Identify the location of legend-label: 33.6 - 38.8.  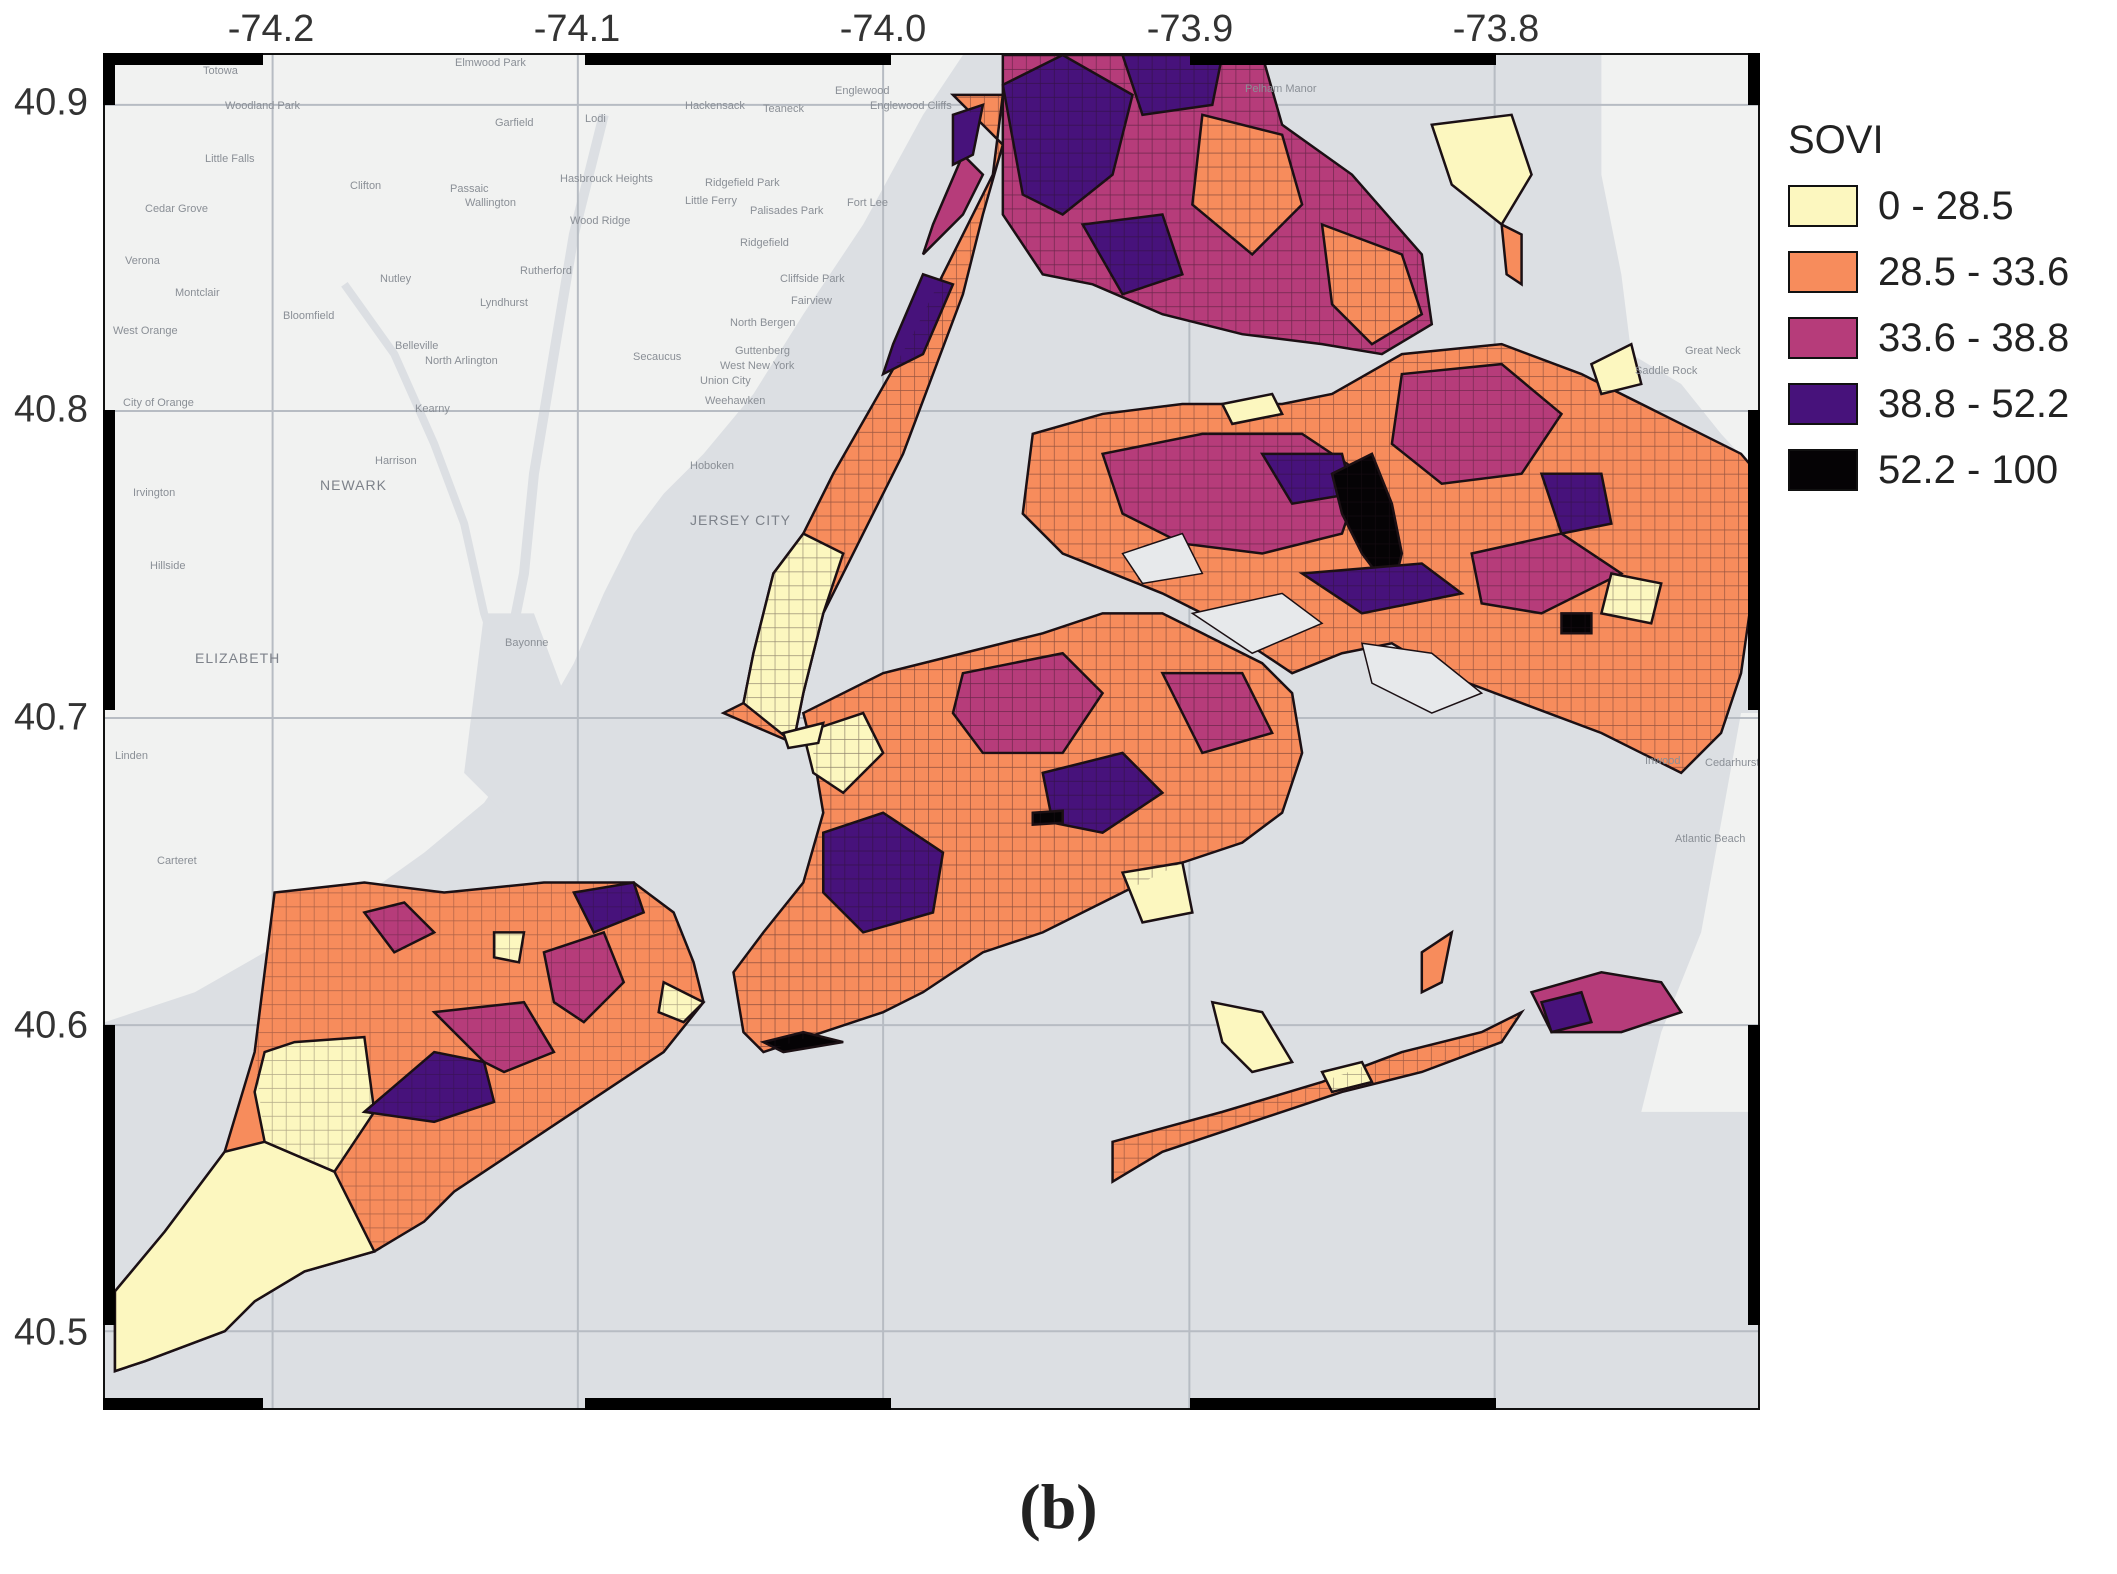
(1974, 337).